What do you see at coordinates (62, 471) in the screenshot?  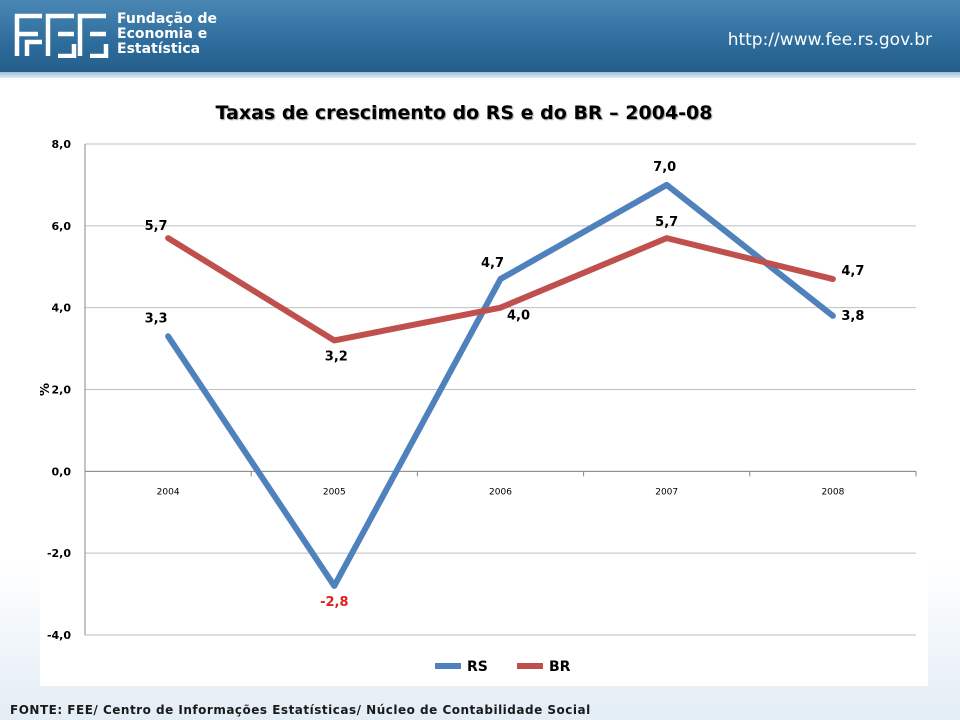 I see `y-tick-label: 0,0` at bounding box center [62, 471].